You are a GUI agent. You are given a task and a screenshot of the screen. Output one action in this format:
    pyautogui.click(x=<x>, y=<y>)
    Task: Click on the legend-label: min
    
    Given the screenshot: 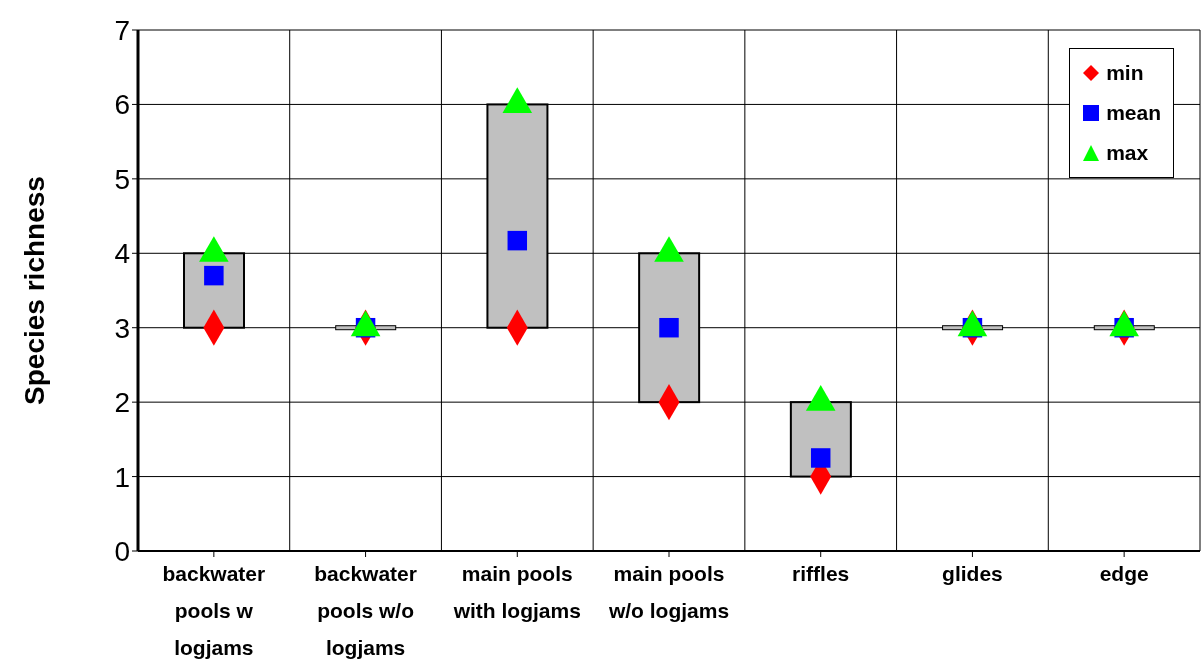 What is the action you would take?
    pyautogui.click(x=1125, y=73)
    